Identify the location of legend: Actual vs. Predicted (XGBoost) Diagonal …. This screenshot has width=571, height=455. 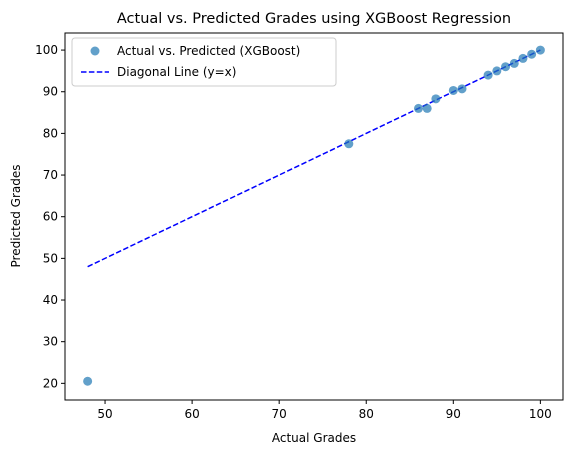
(204, 62).